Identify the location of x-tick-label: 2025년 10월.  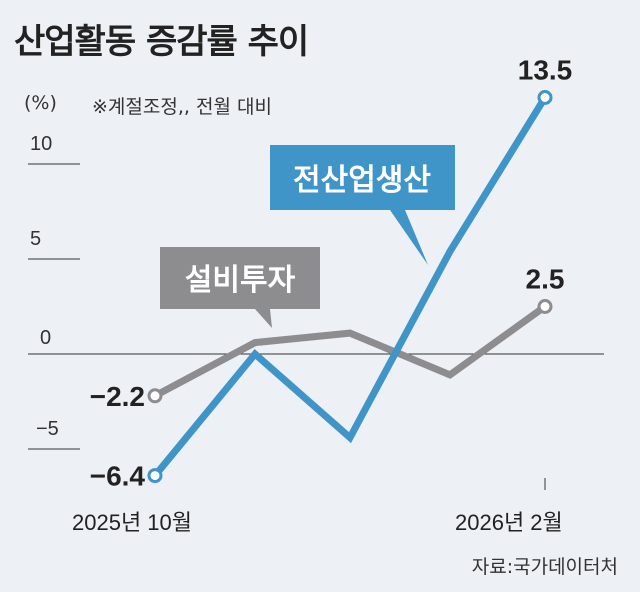
(132, 522).